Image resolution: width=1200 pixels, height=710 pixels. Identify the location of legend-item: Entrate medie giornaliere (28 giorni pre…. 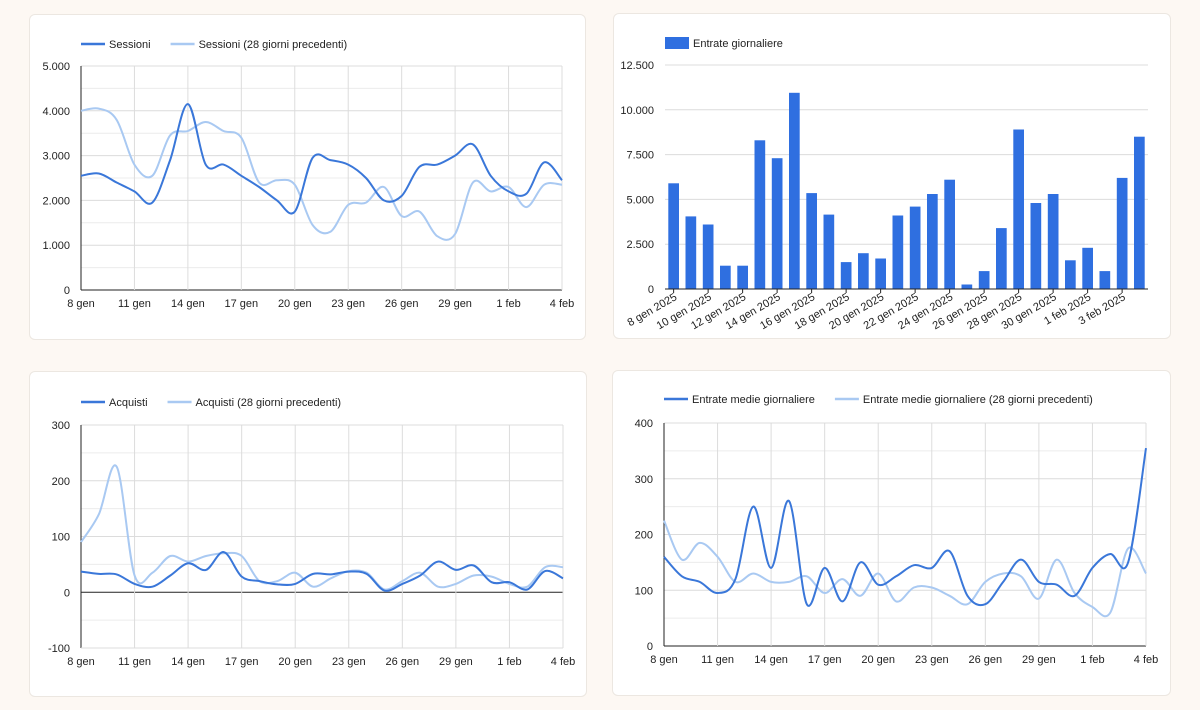
(963, 400).